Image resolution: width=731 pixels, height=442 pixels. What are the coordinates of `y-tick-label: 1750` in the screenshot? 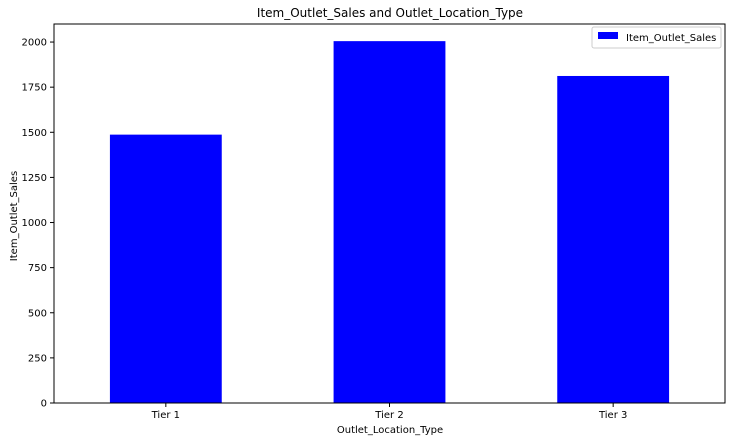 It's located at (34, 88).